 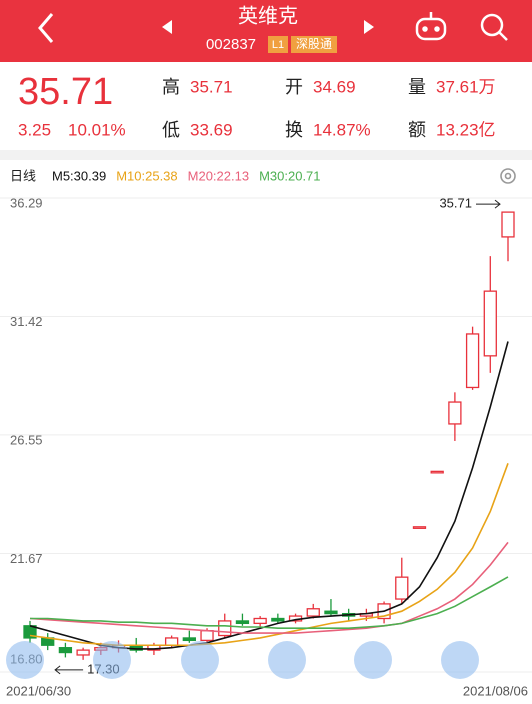 I want to click on stat-label: 开, so click(x=294, y=87).